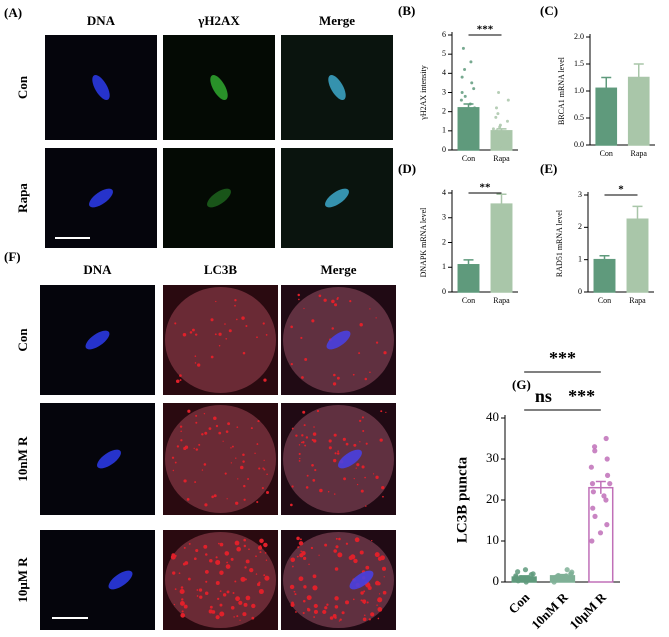 The width and height of the screenshot is (669, 637). Describe the element at coordinates (12, 256) in the screenshot. I see `panel-label: (F)` at that location.